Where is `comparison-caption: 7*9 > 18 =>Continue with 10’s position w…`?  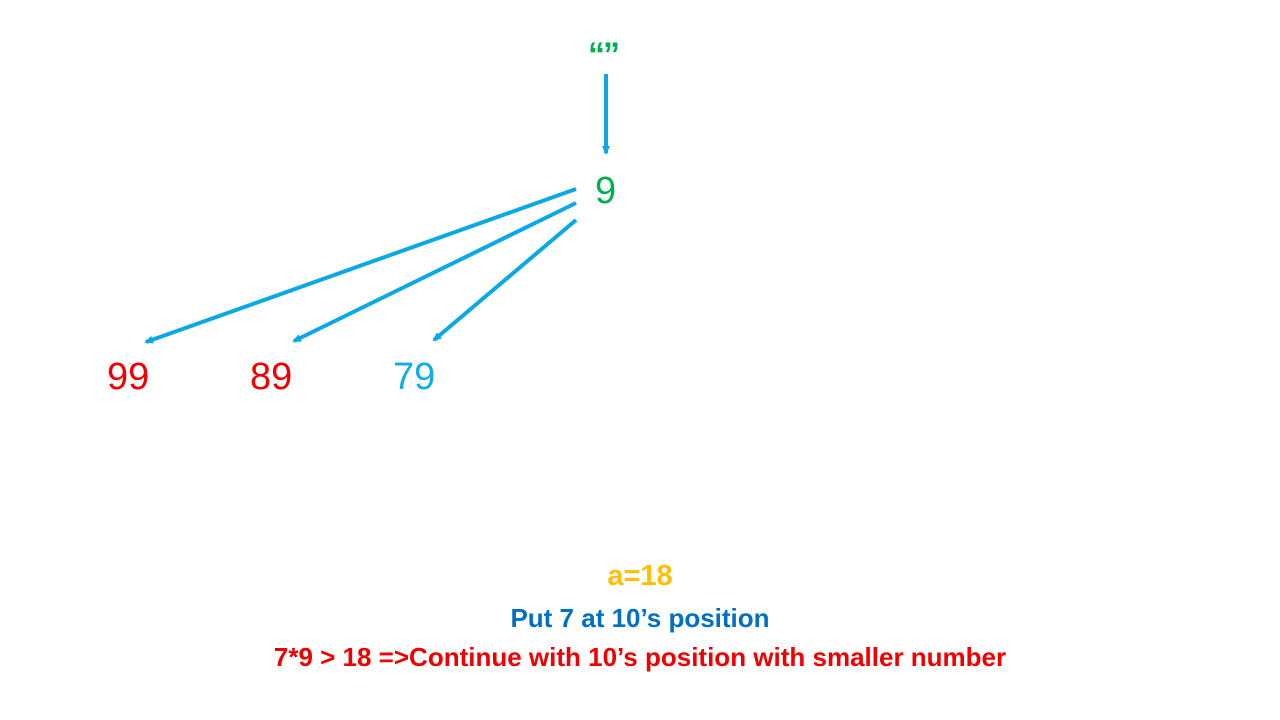
comparison-caption: 7*9 > 18 =>Continue with 10’s position w… is located at coordinates (640, 657).